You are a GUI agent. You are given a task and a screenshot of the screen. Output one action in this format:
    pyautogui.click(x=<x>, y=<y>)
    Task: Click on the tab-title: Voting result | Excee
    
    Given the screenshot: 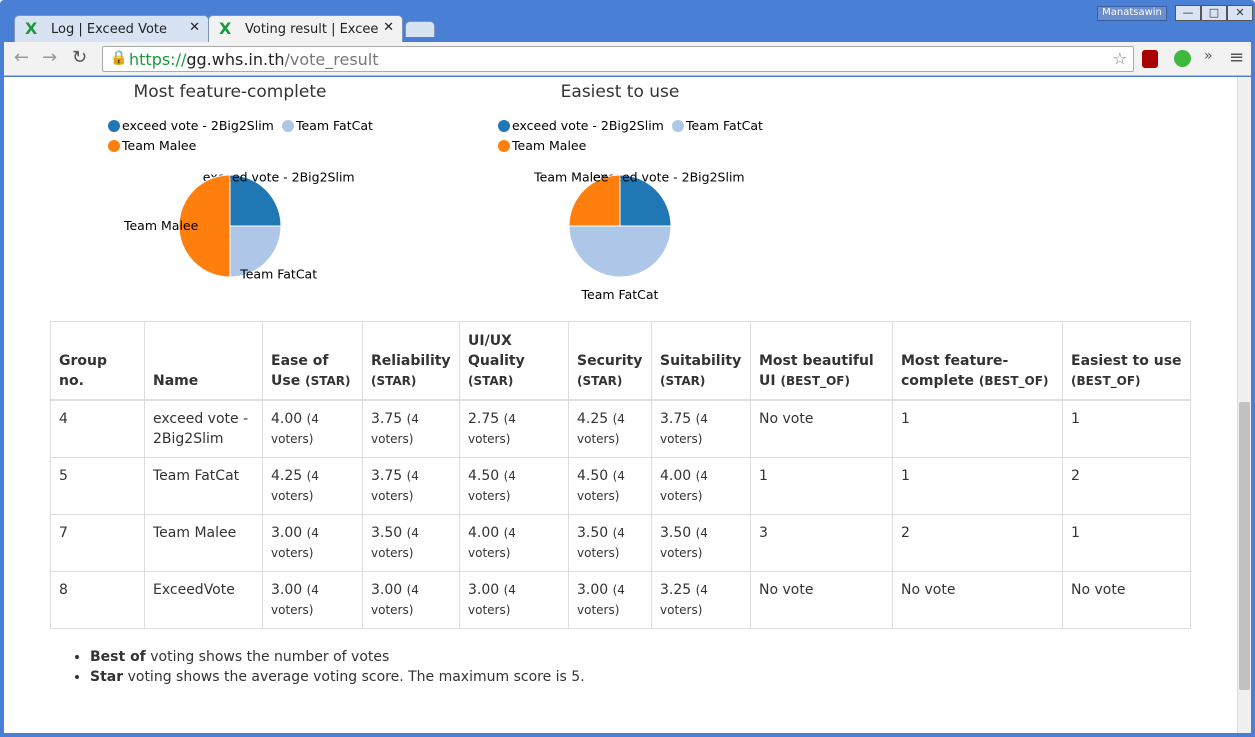 What is the action you would take?
    pyautogui.click(x=312, y=29)
    